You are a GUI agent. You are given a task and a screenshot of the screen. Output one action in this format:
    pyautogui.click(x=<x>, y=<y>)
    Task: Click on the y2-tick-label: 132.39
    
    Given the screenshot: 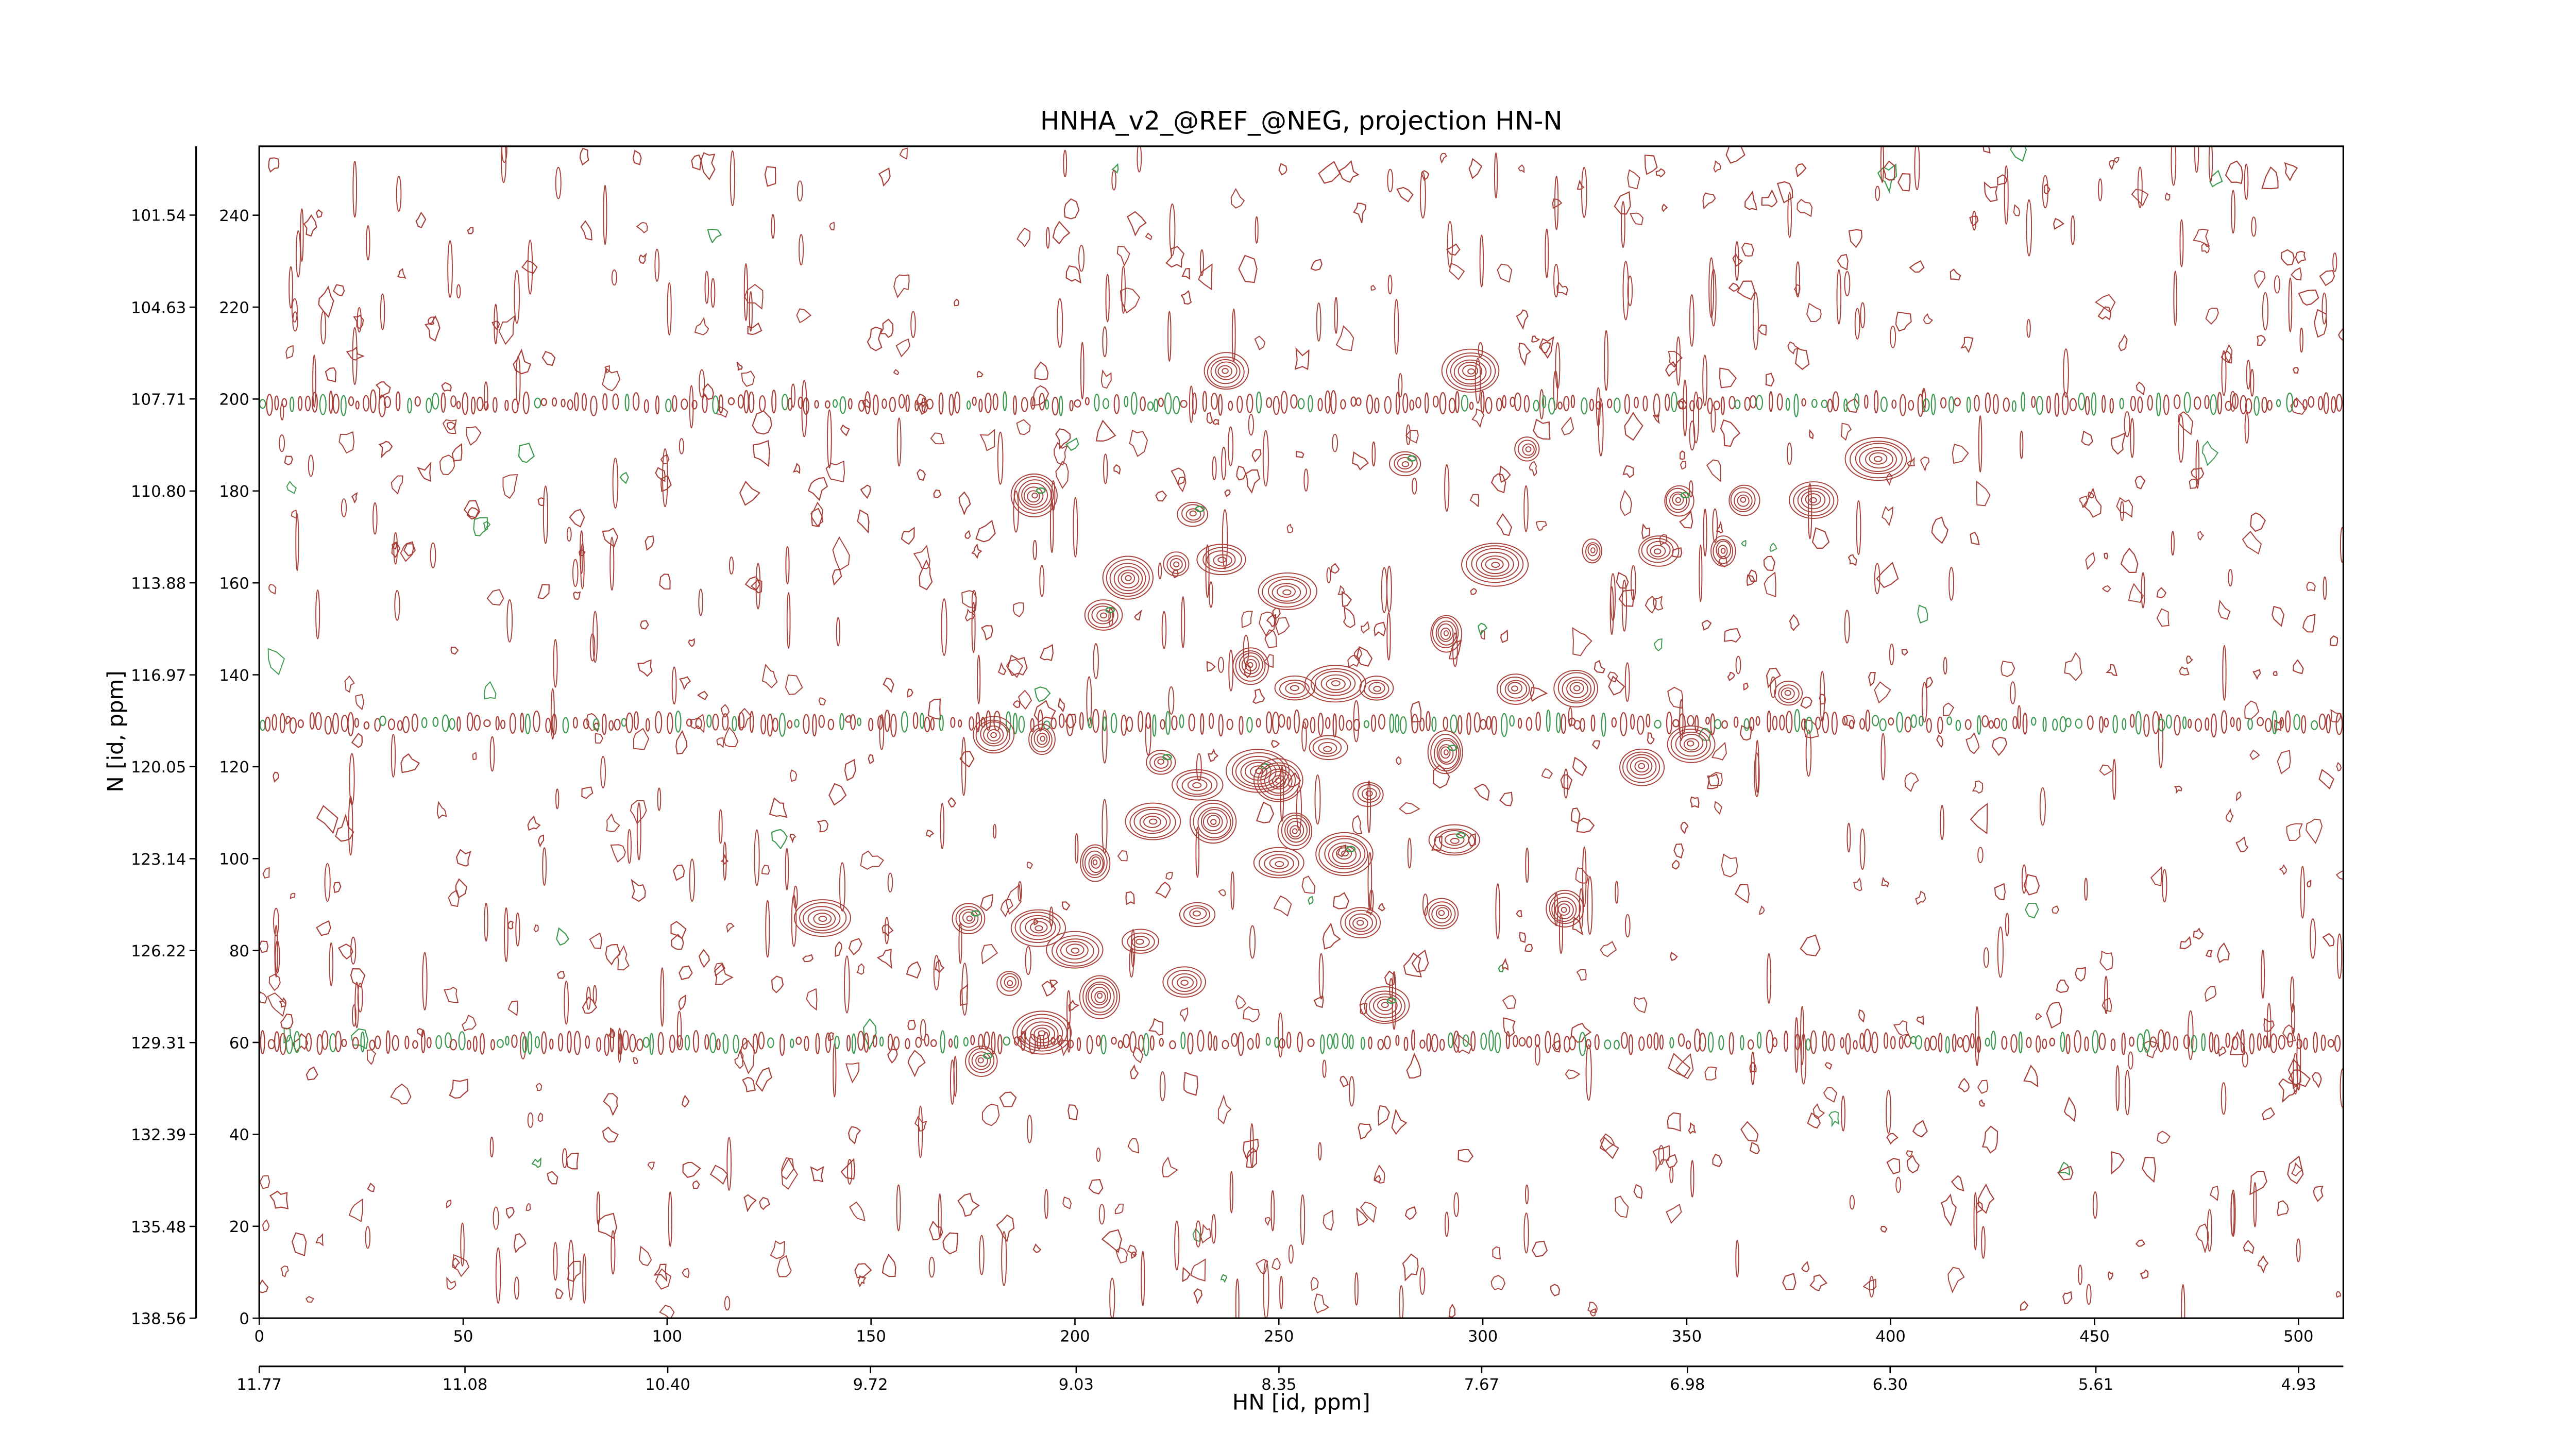 What is the action you would take?
    pyautogui.click(x=158, y=1135)
    